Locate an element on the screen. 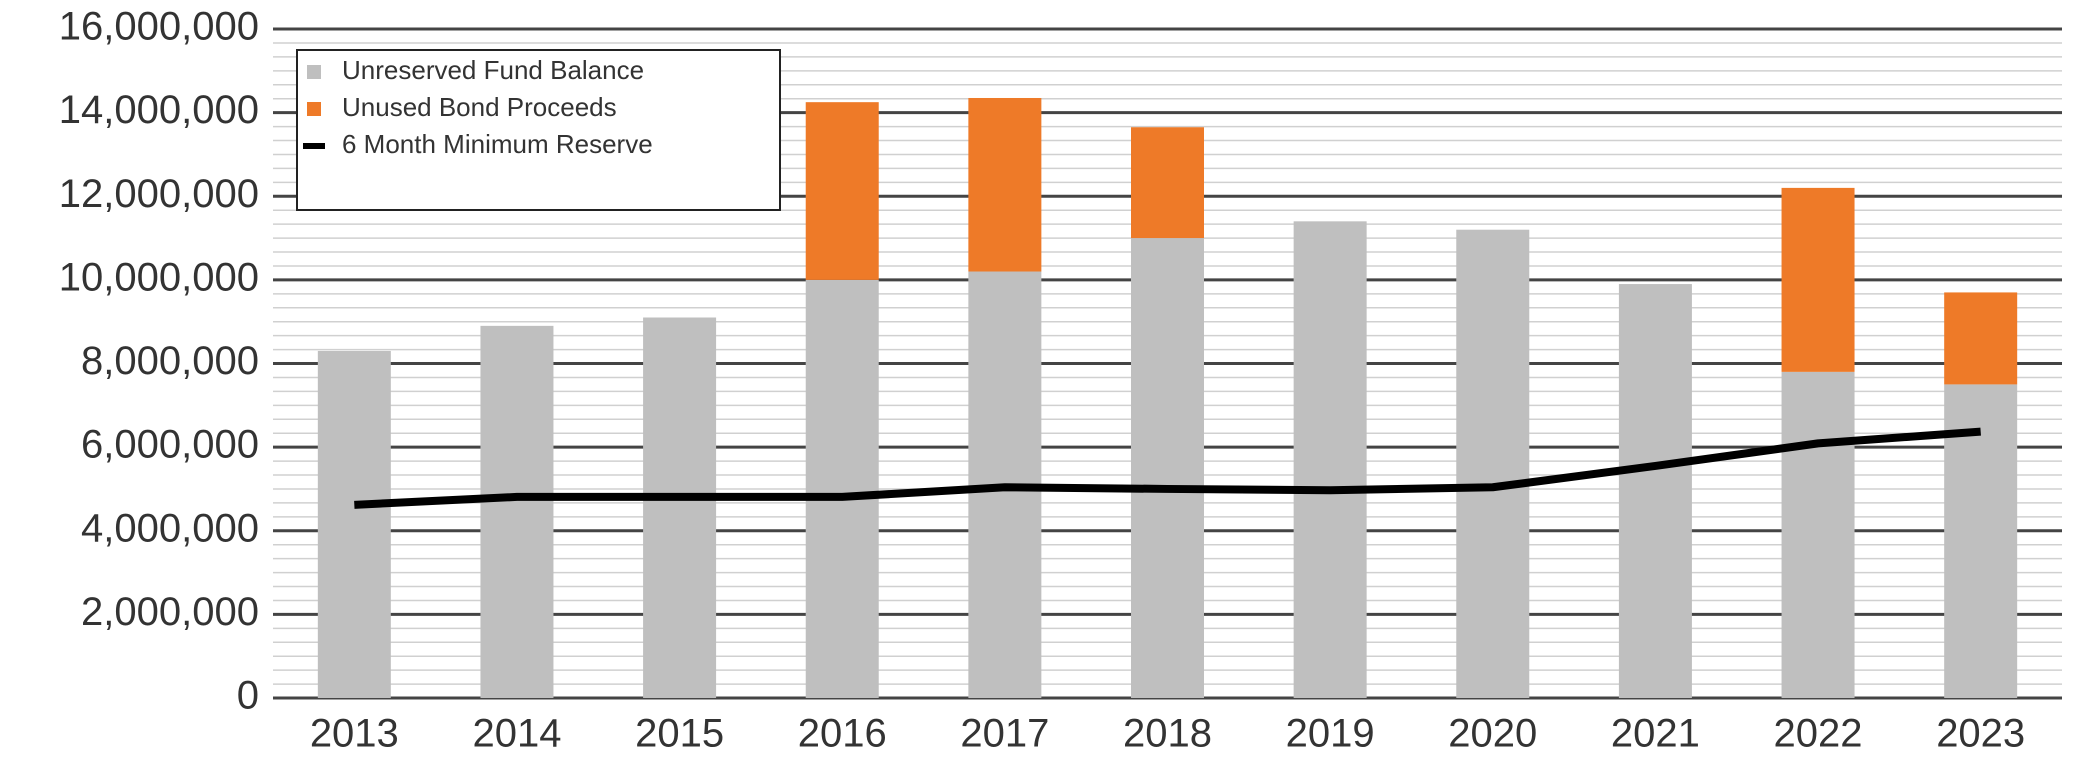 This screenshot has height=758, width=2089. legend-box is located at coordinates (538, 130).